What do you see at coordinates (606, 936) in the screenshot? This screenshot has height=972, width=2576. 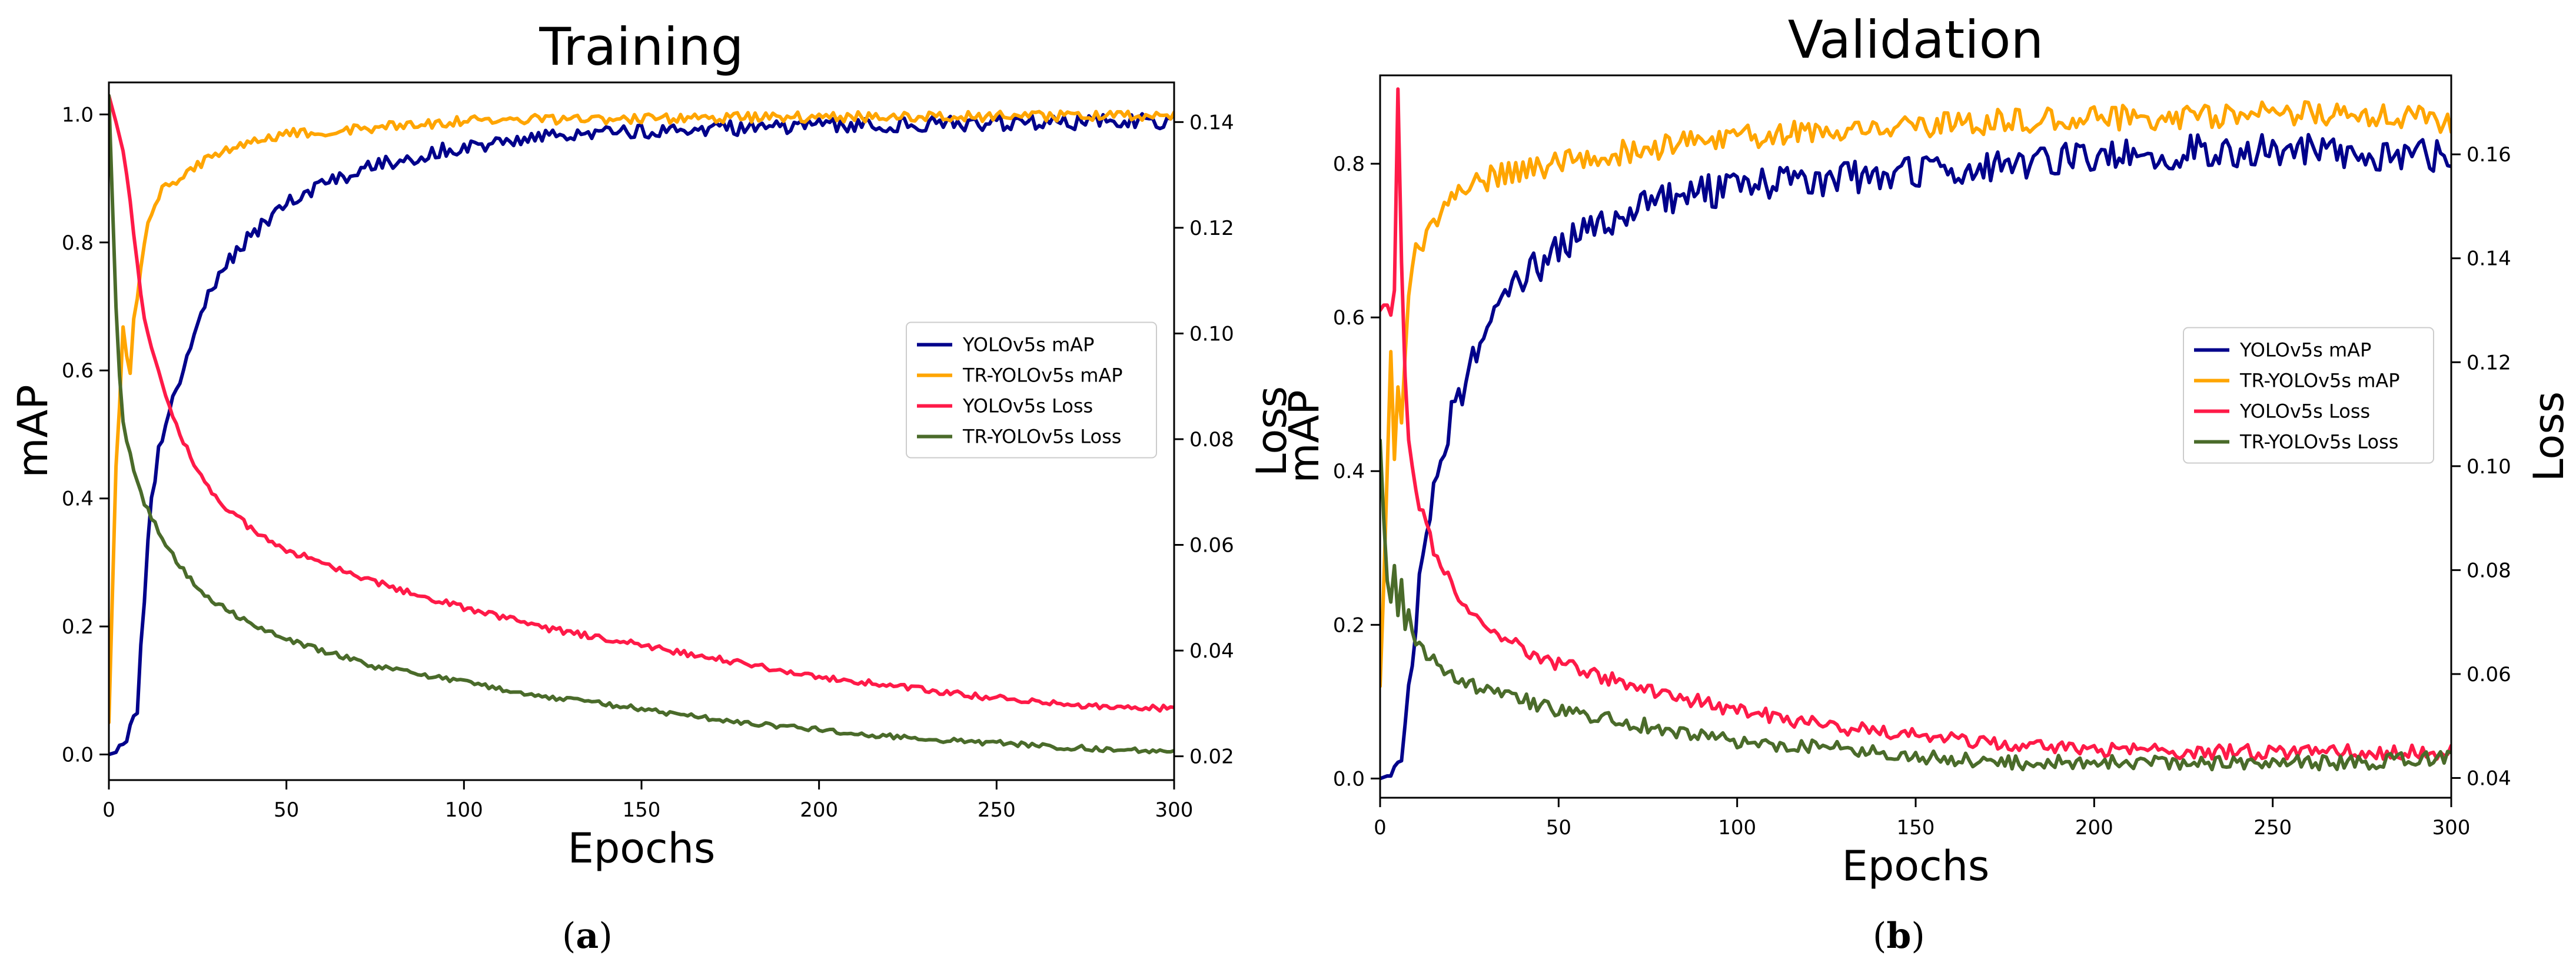 I see `caption-a-close: )` at bounding box center [606, 936].